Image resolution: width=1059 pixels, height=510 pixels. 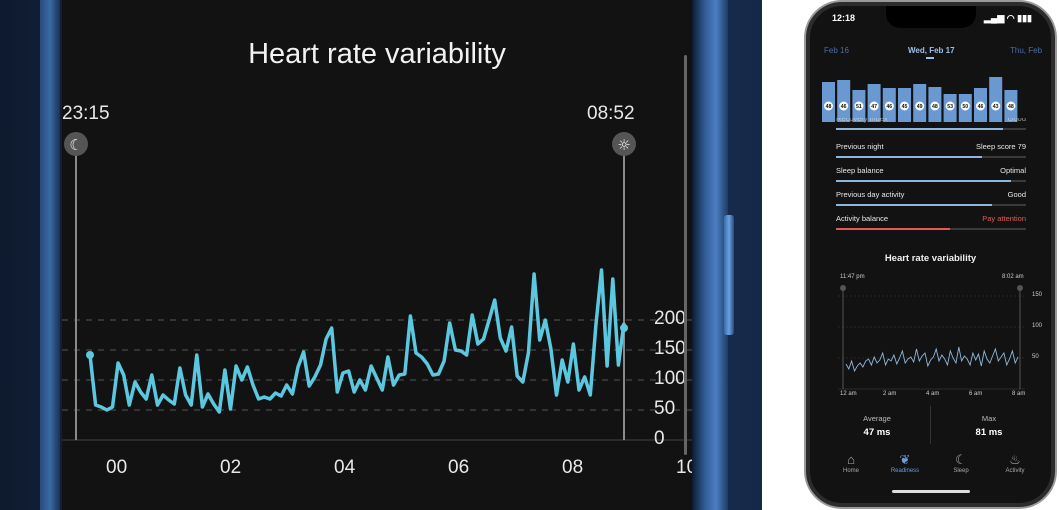 I want to click on hrv-end-point, so click(x=624, y=328).